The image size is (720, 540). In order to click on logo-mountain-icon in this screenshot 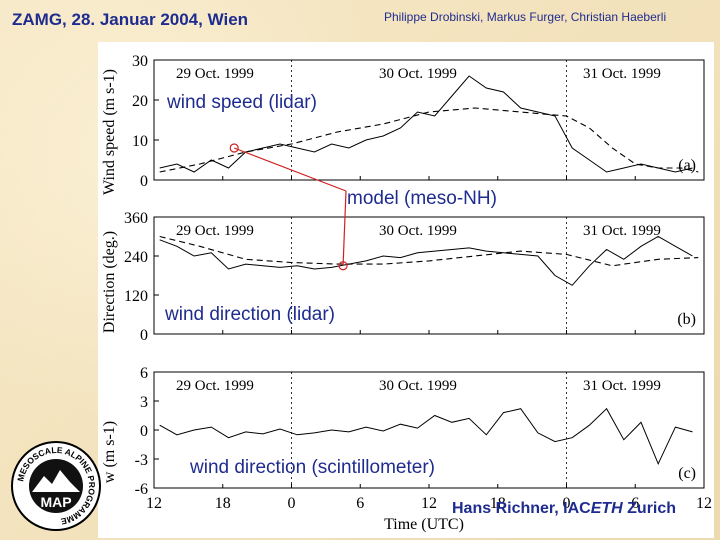, I will do `click(56, 481)`.